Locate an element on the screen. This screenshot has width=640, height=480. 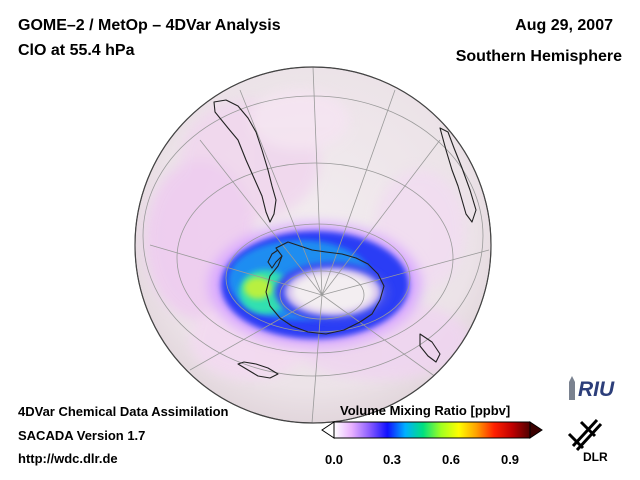
colorbar-tick-3: 0.9 is located at coordinates (510, 459).